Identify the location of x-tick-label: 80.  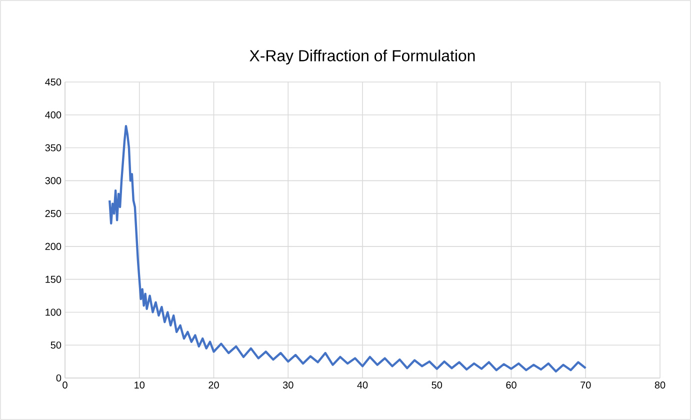
(660, 385).